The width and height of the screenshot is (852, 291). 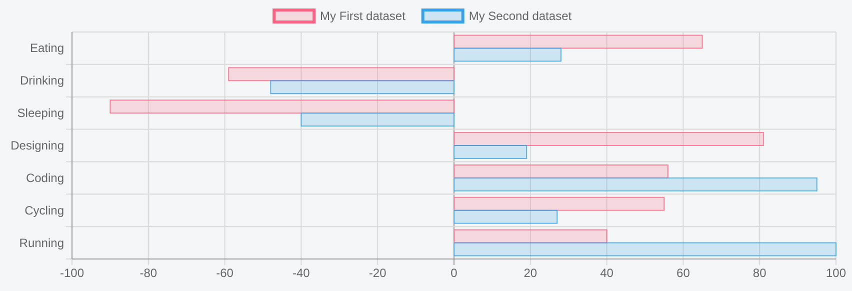 What do you see at coordinates (37, 145) in the screenshot?
I see `y-tick-label: Designing` at bounding box center [37, 145].